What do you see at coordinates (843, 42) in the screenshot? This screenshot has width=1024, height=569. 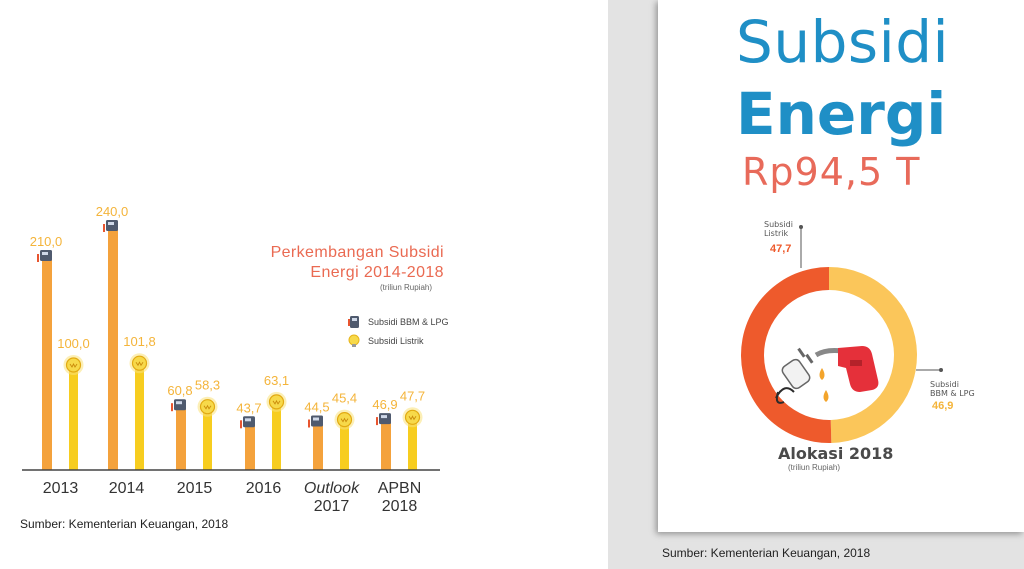 I see `title-subsidi: Subsidi` at bounding box center [843, 42].